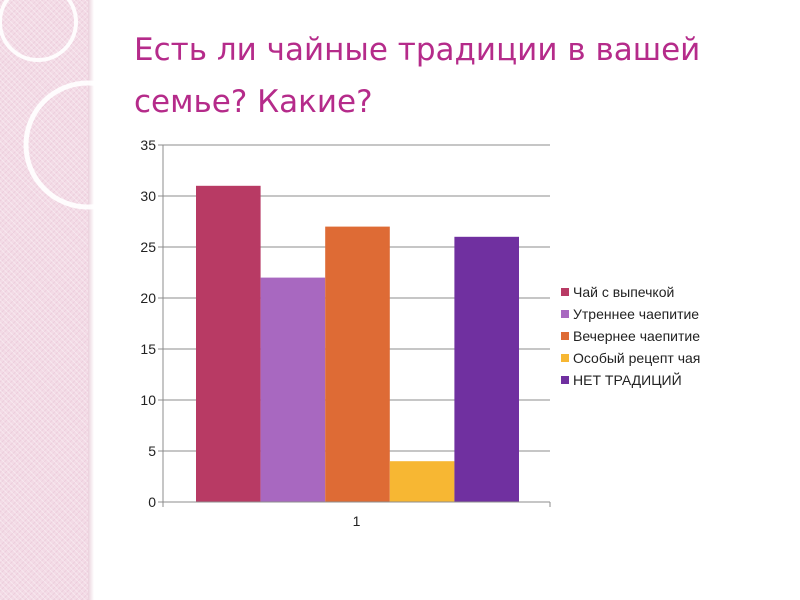 The height and width of the screenshot is (600, 800). Describe the element at coordinates (148, 400) in the screenshot. I see `y-tick-label: 10` at that location.